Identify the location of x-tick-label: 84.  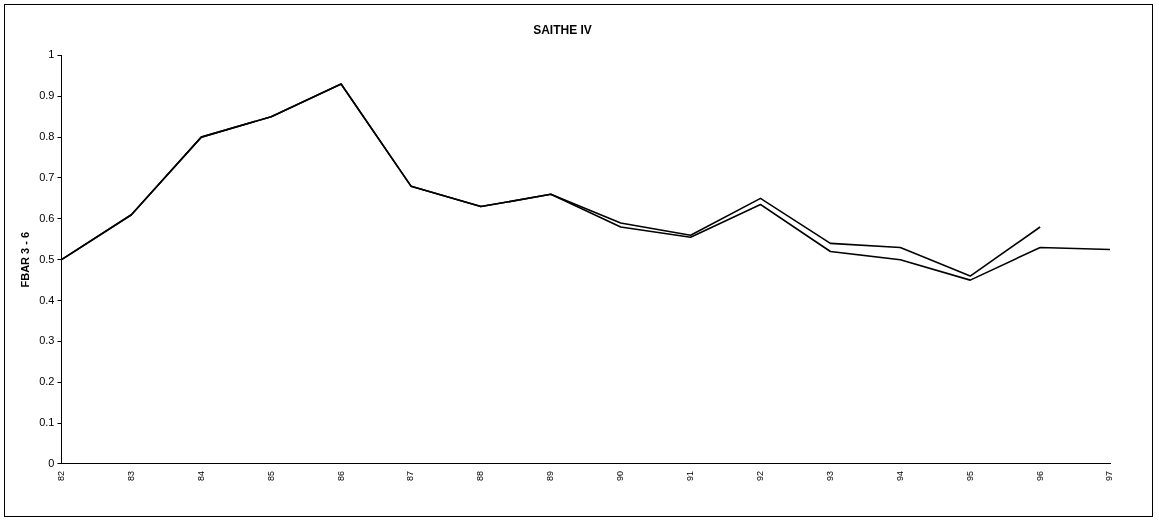
(200, 475).